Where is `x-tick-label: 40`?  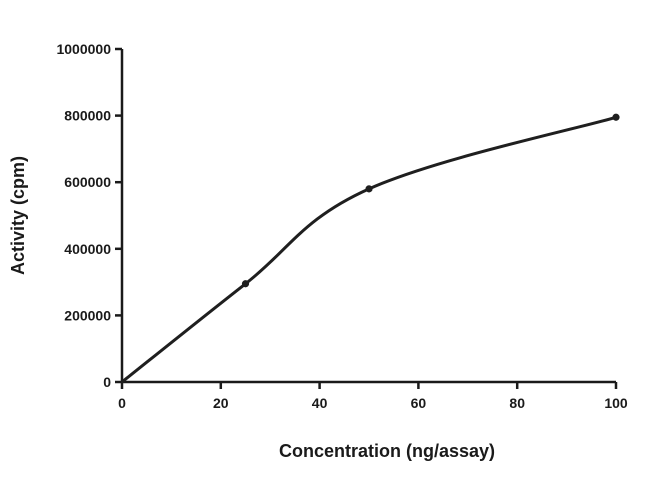
x-tick-label: 40 is located at coordinates (320, 403).